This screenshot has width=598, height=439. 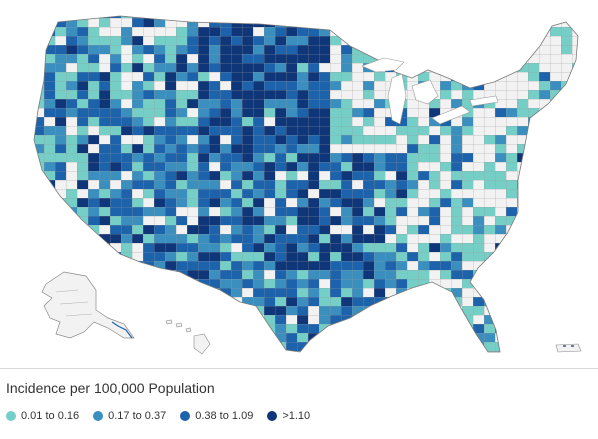 I want to click on legend-label: >1.10, so click(x=296, y=416).